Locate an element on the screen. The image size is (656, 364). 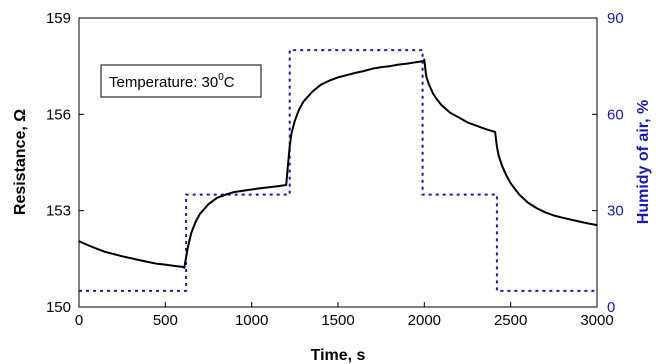
annotation-box: Temperature: 300C is located at coordinates (181, 81).